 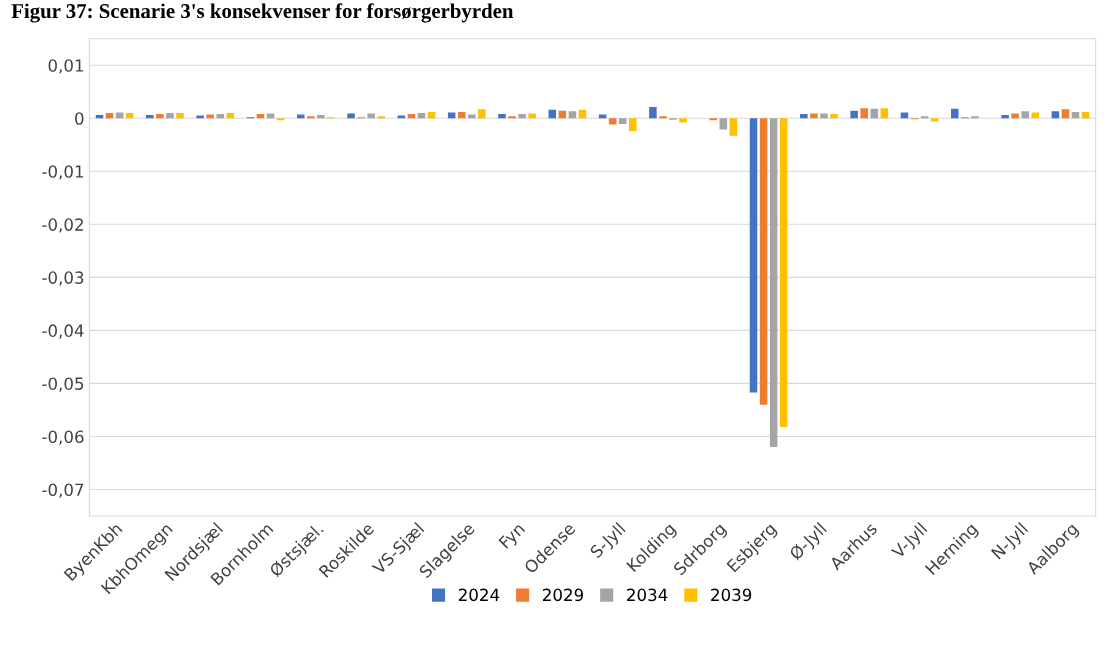 What do you see at coordinates (63, 490) in the screenshot?
I see `y-tick-label: -0,07` at bounding box center [63, 490].